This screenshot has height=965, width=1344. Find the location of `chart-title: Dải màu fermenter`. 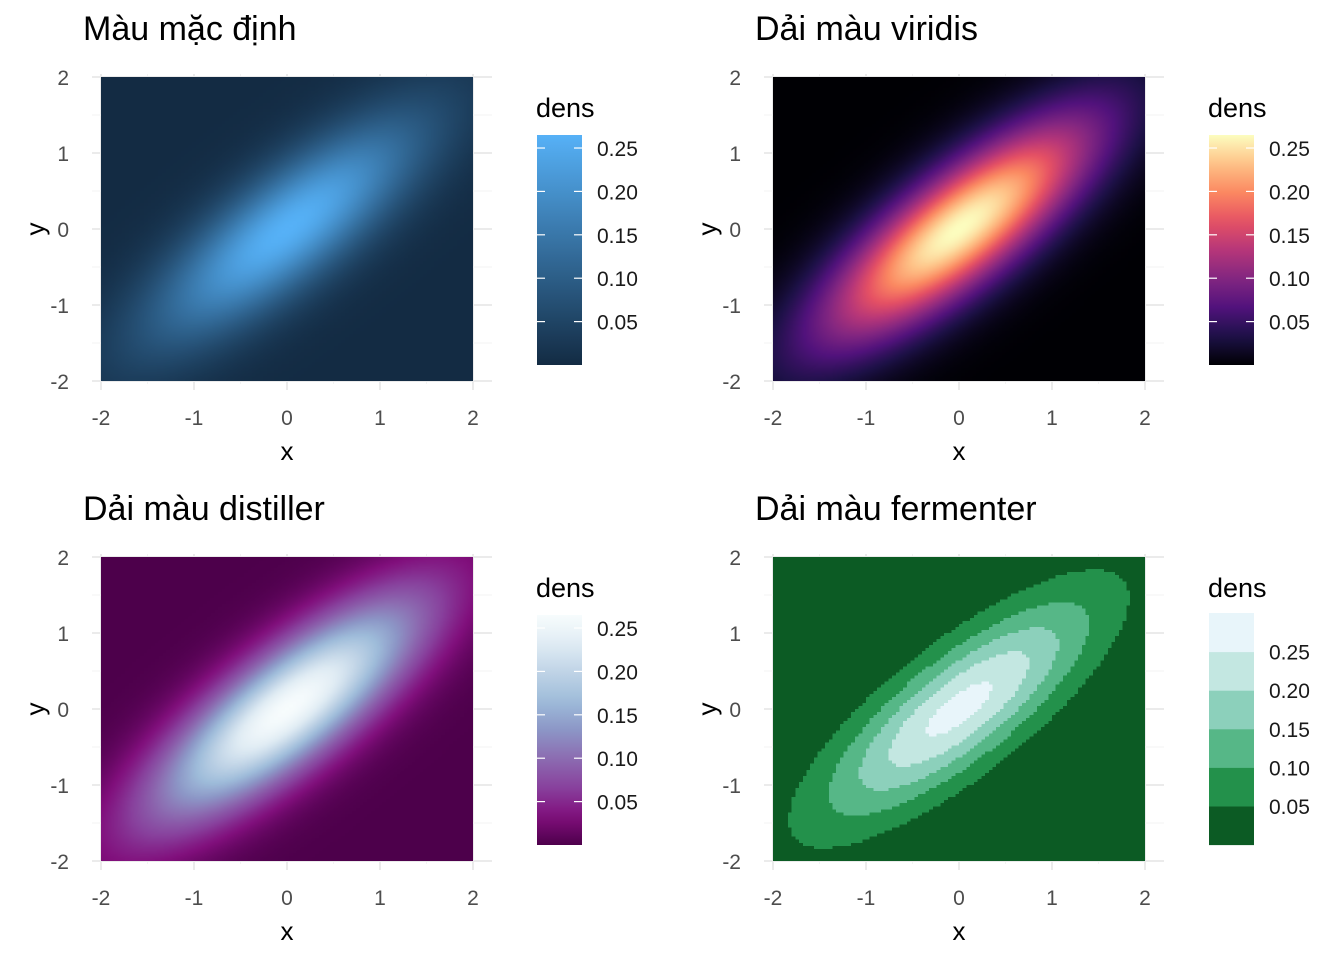

chart-title: Dải màu fermenter is located at coordinates (896, 509).